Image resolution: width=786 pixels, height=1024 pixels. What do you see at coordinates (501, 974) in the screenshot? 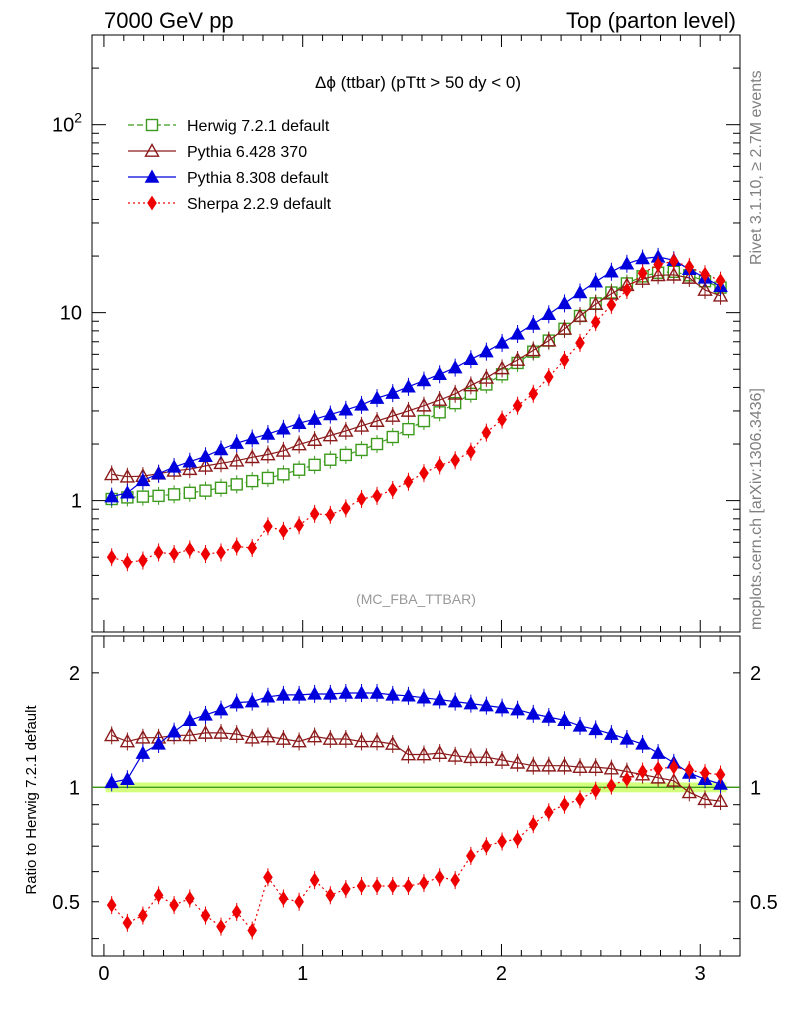
I see `x-tick-label: 2` at bounding box center [501, 974].